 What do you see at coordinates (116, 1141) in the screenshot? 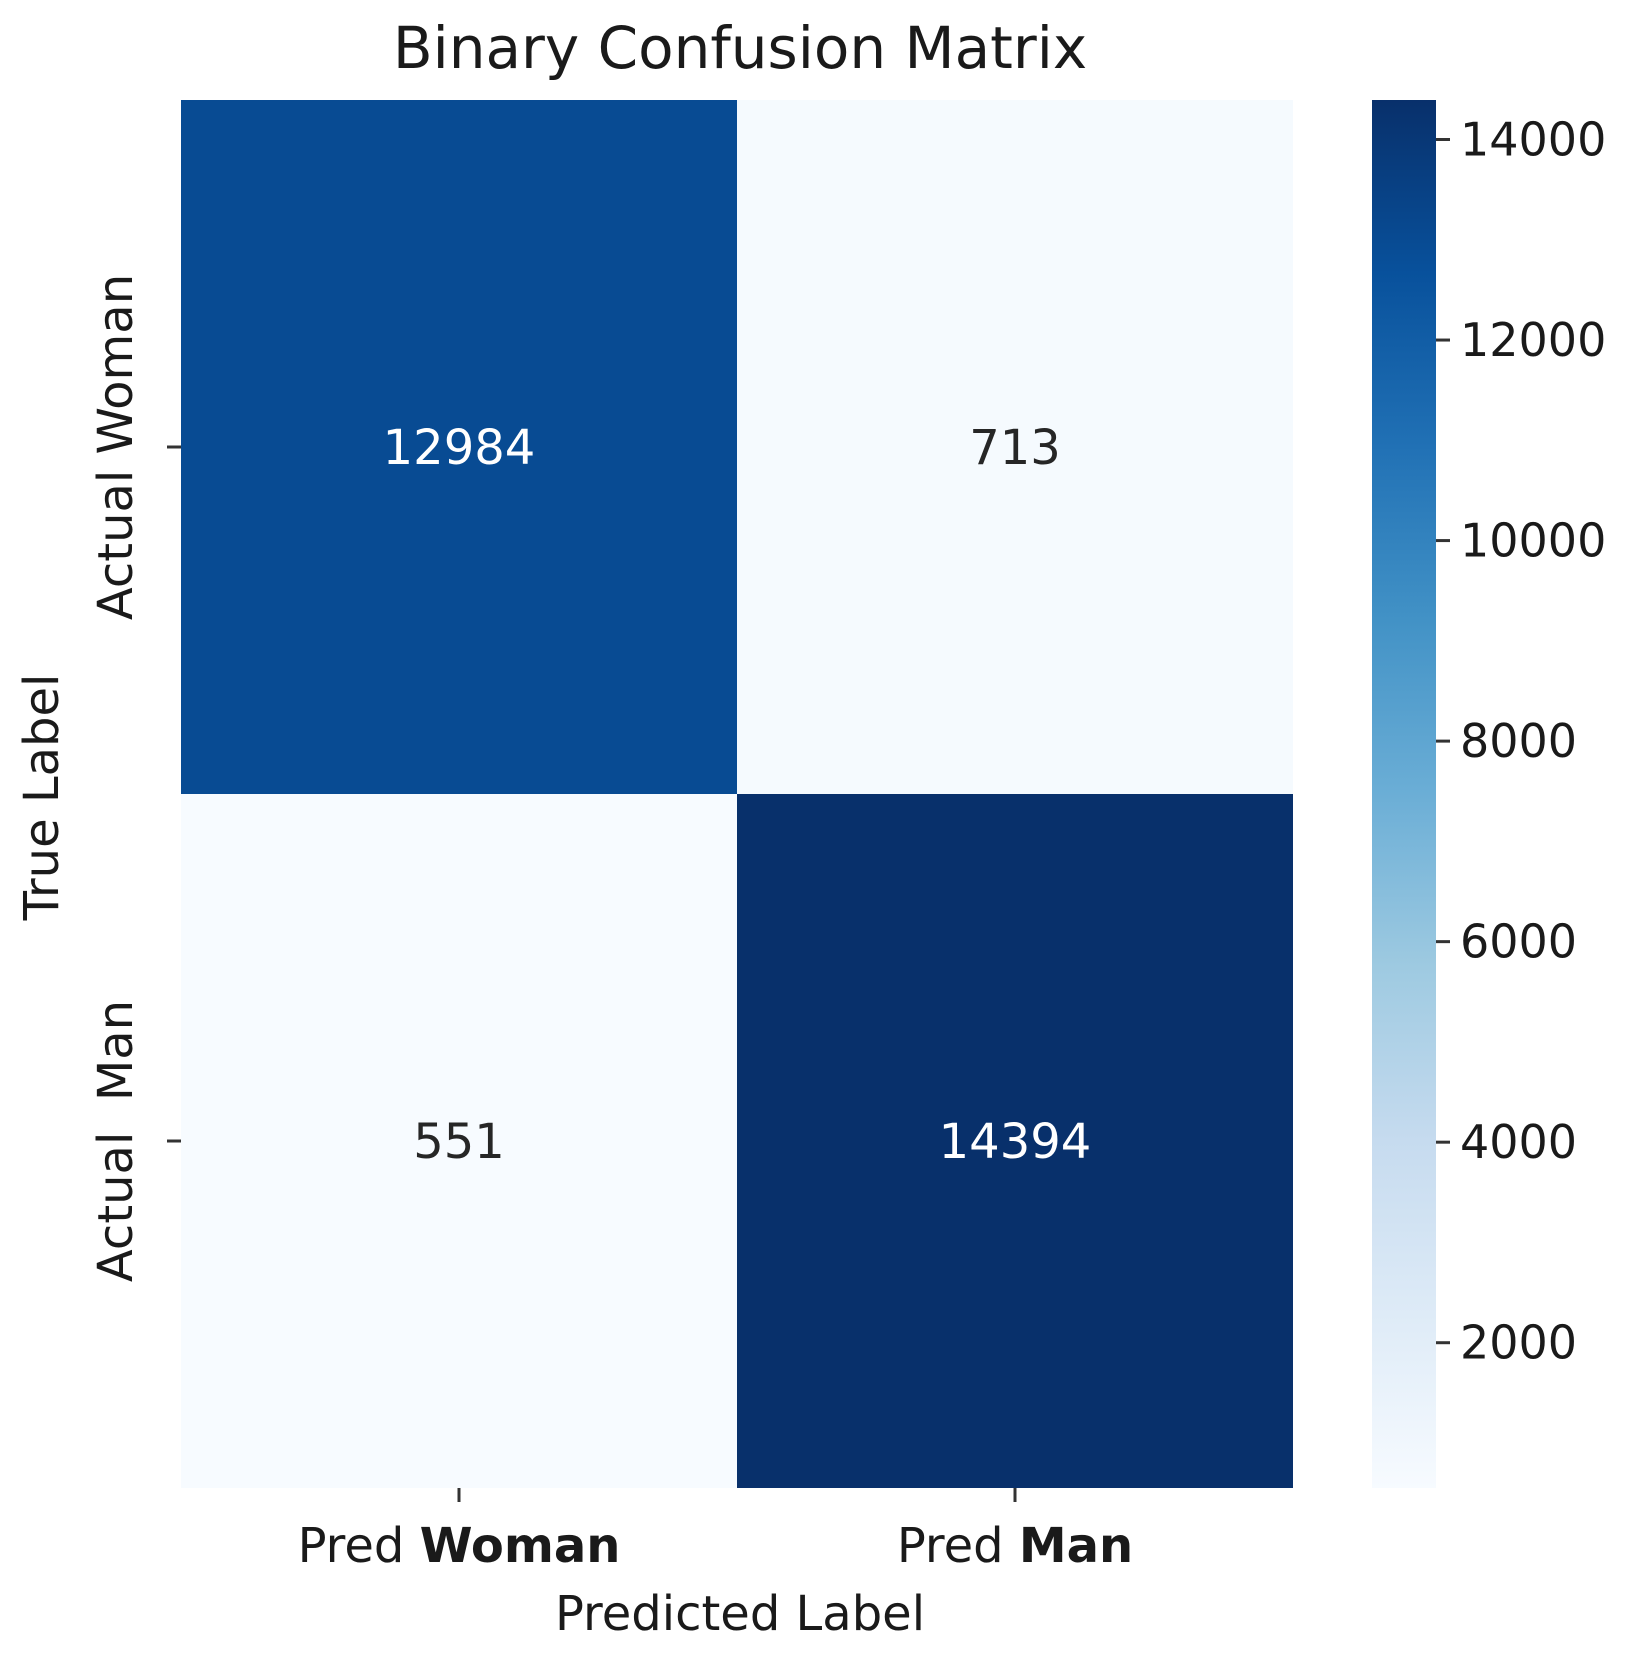
I see `y-tick-label: Actual Man` at bounding box center [116, 1141].